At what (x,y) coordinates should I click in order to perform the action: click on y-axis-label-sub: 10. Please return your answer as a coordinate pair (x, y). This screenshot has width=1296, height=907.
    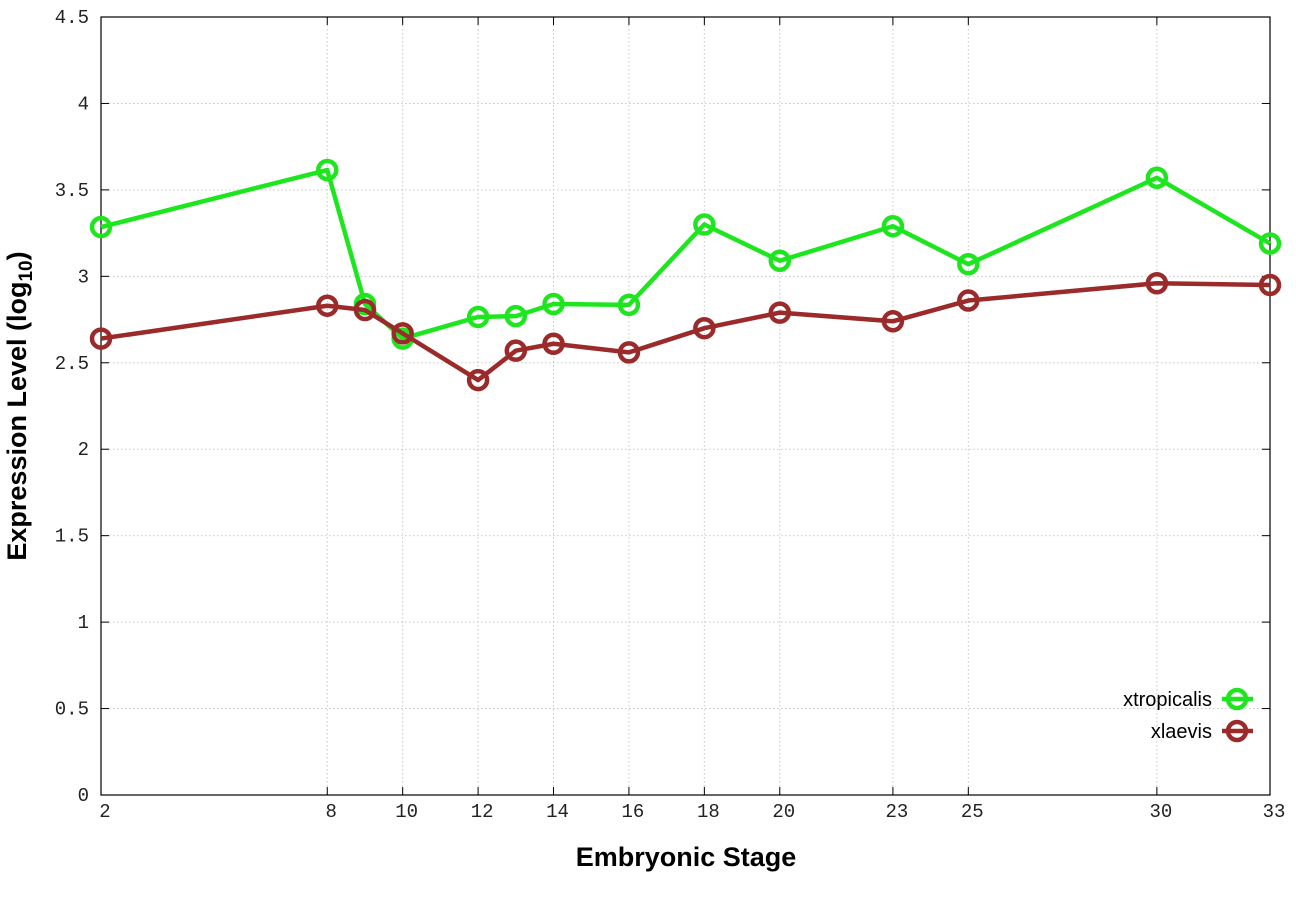
    Looking at the image, I should click on (26, 270).